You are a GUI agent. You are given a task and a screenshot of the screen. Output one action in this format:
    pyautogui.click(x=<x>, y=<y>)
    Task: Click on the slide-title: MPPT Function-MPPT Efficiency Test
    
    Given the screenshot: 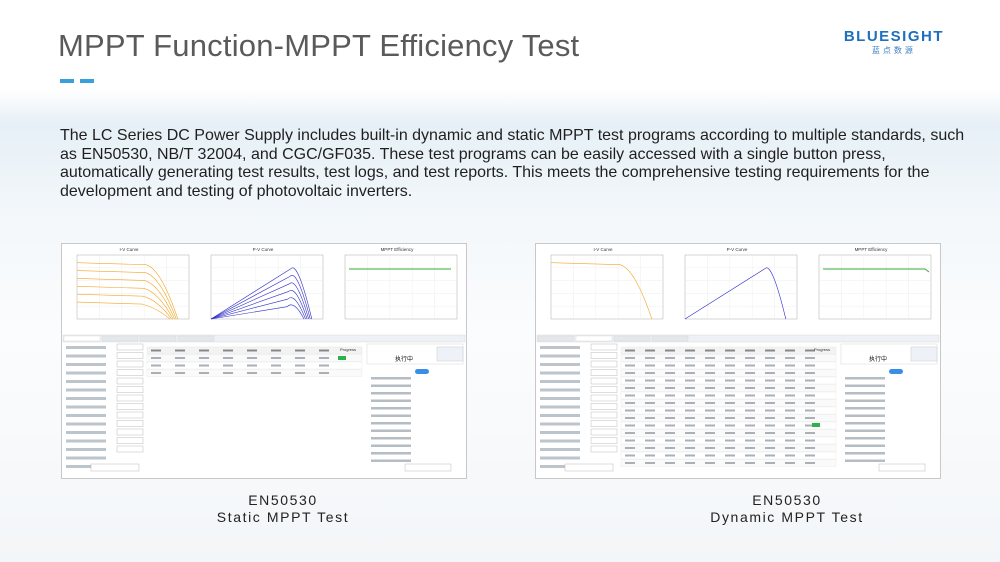 What is the action you would take?
    pyautogui.click(x=319, y=45)
    